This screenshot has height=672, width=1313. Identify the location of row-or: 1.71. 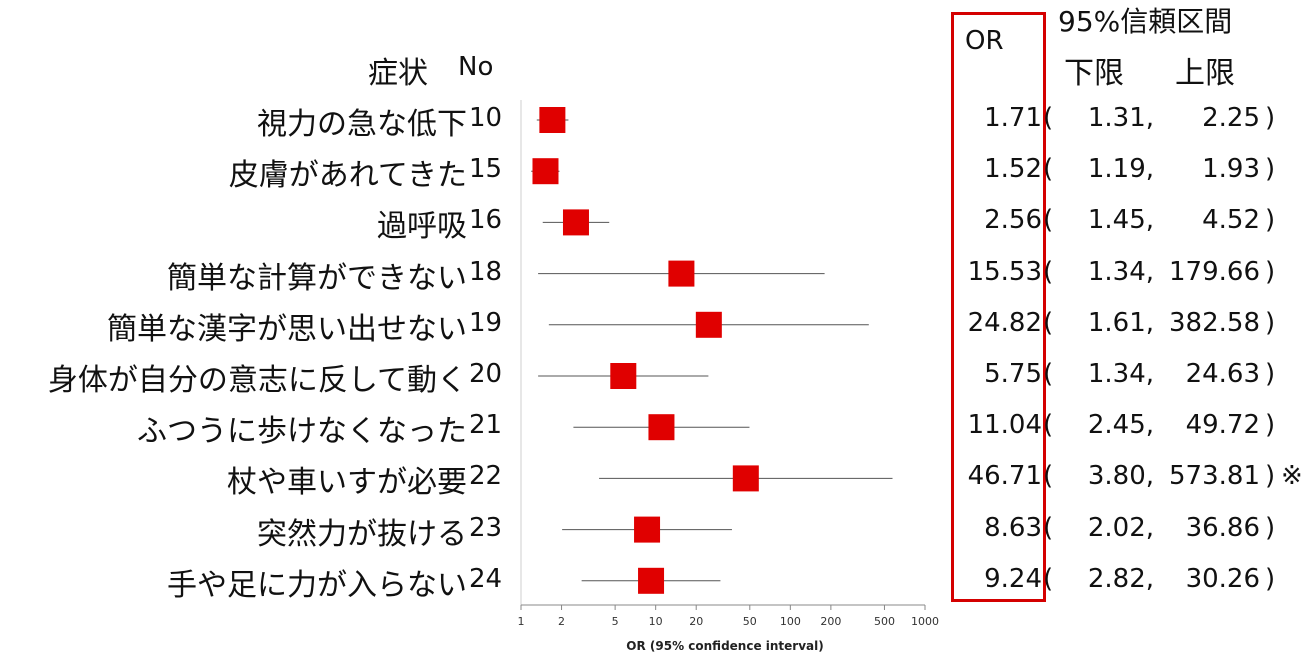
(1013, 118).